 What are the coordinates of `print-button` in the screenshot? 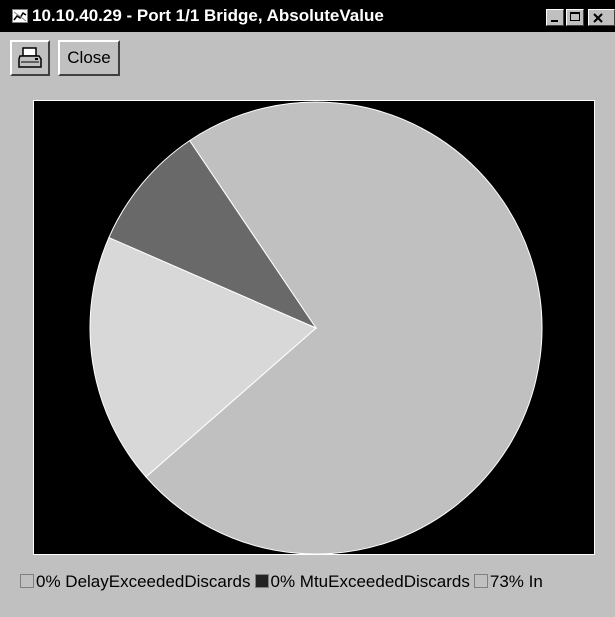 It's located at (30, 58).